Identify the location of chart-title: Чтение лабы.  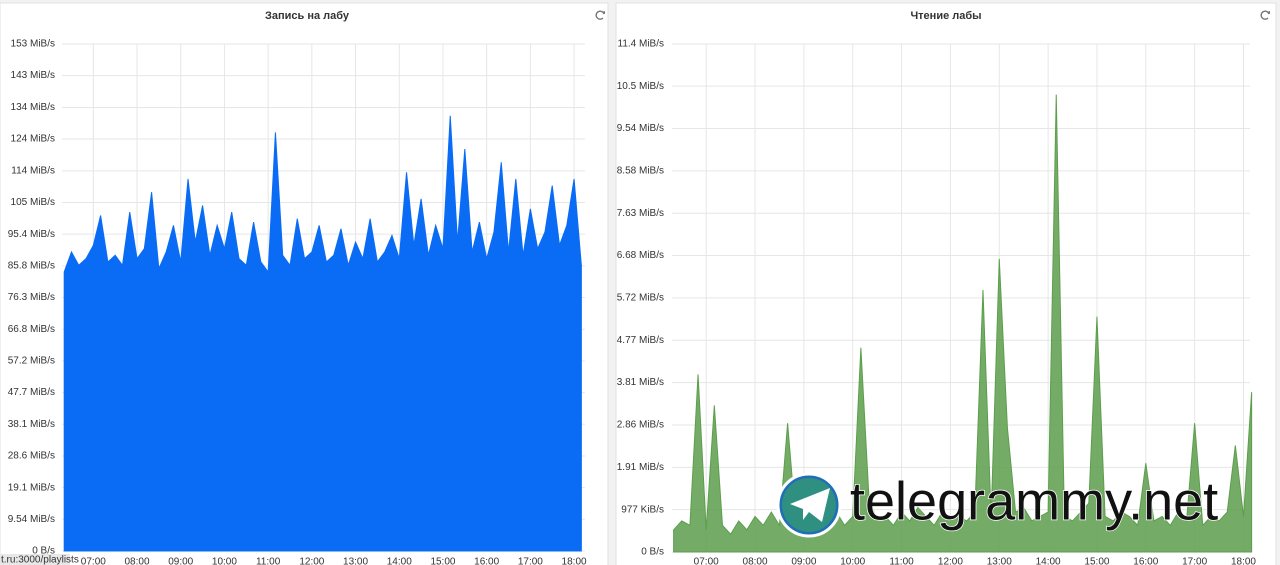
(945, 16).